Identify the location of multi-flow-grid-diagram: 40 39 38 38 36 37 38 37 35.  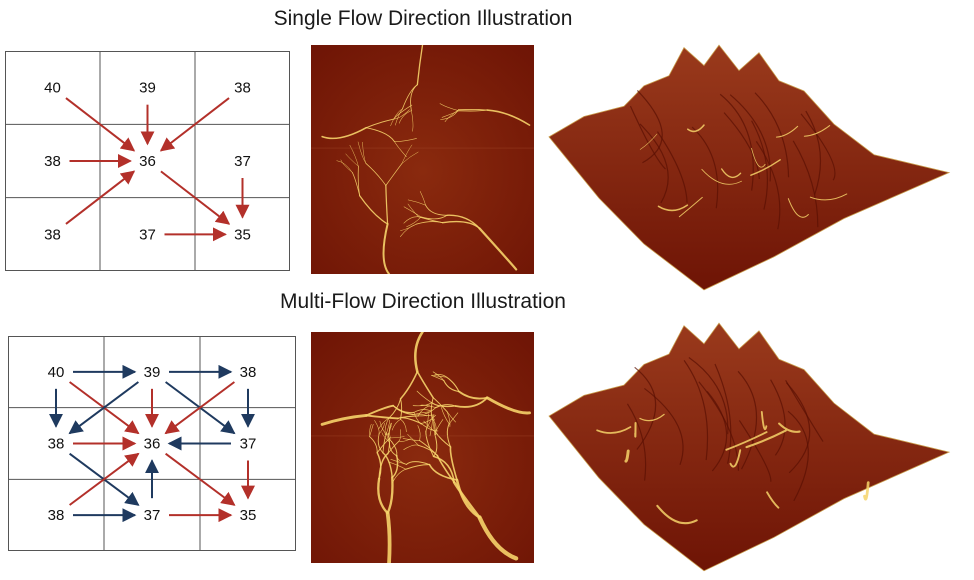
(152, 443).